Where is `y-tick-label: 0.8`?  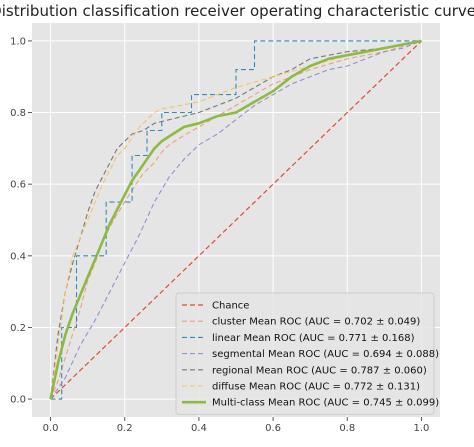
y-tick-label: 0.8 is located at coordinates (18, 113).